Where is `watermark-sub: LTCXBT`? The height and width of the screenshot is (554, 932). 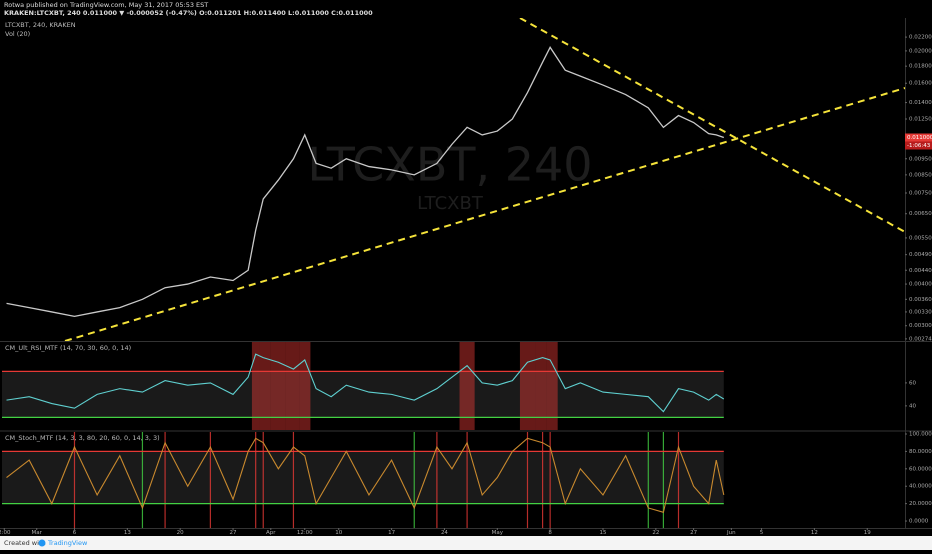
watermark-sub: LTCXBT is located at coordinates (450, 203).